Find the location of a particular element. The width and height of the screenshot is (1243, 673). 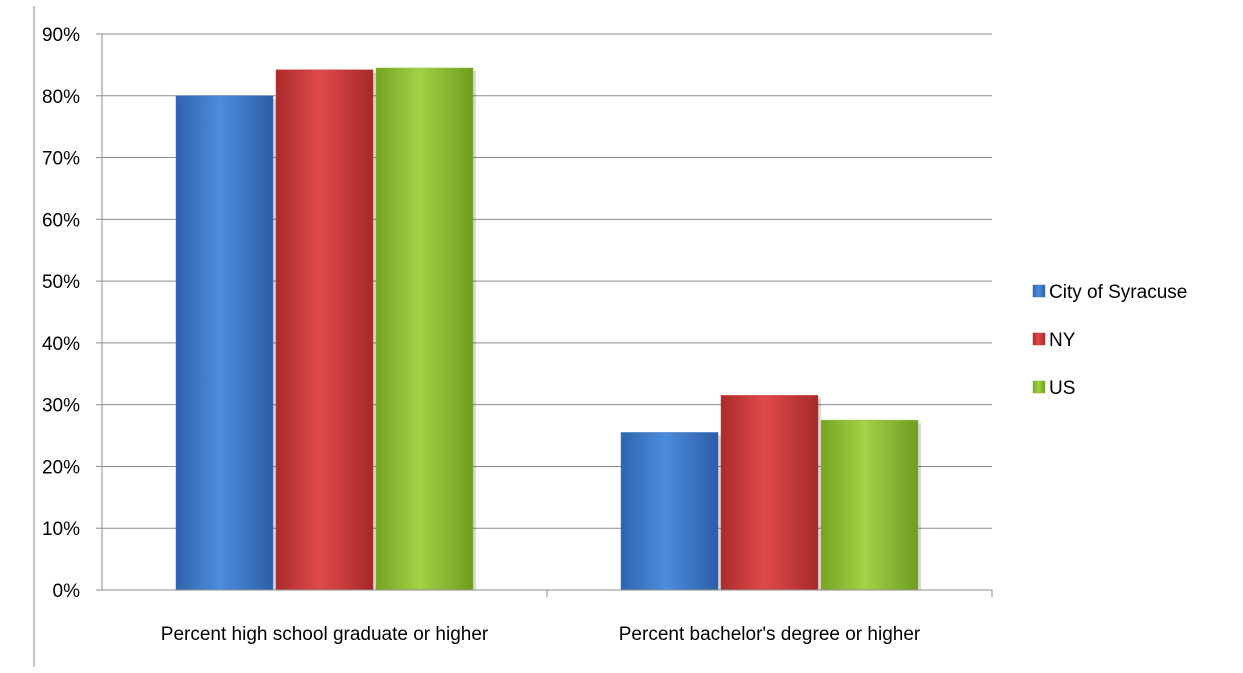

legend-label: US is located at coordinates (1062, 388).